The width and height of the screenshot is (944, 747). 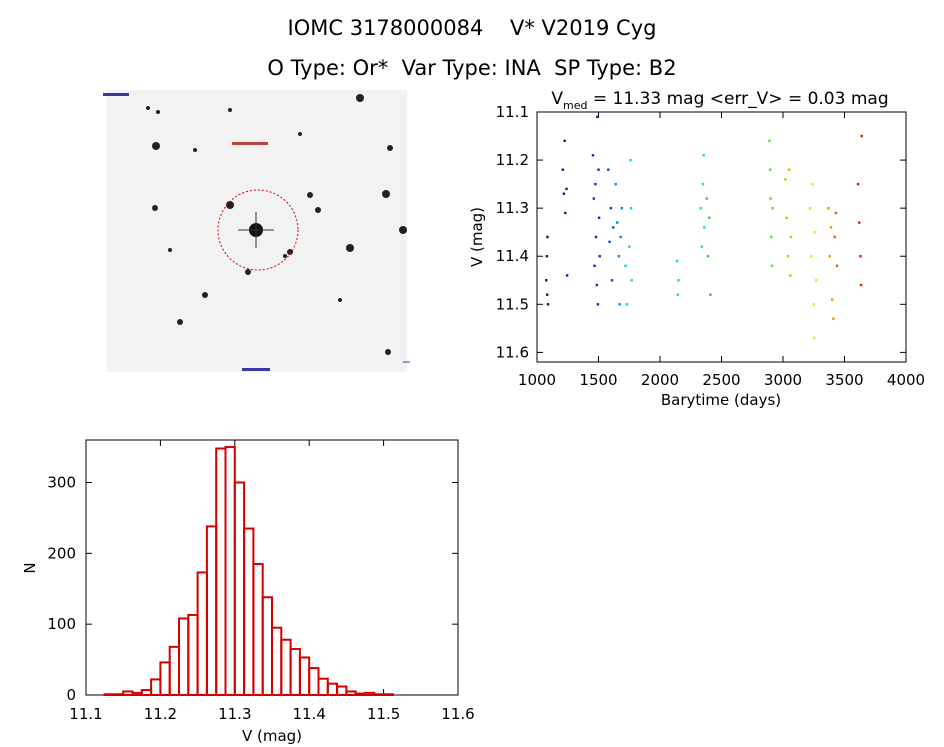 What do you see at coordinates (457, 714) in the screenshot?
I see `histogram-xtick-label: 11.6` at bounding box center [457, 714].